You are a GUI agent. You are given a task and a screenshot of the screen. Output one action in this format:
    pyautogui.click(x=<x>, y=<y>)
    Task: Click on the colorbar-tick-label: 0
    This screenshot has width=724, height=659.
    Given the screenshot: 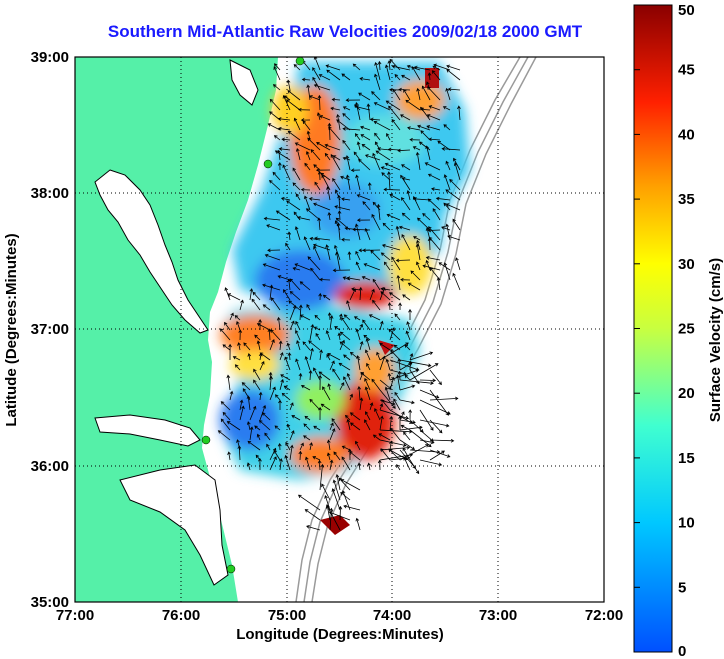 What is the action you would take?
    pyautogui.click(x=682, y=651)
    